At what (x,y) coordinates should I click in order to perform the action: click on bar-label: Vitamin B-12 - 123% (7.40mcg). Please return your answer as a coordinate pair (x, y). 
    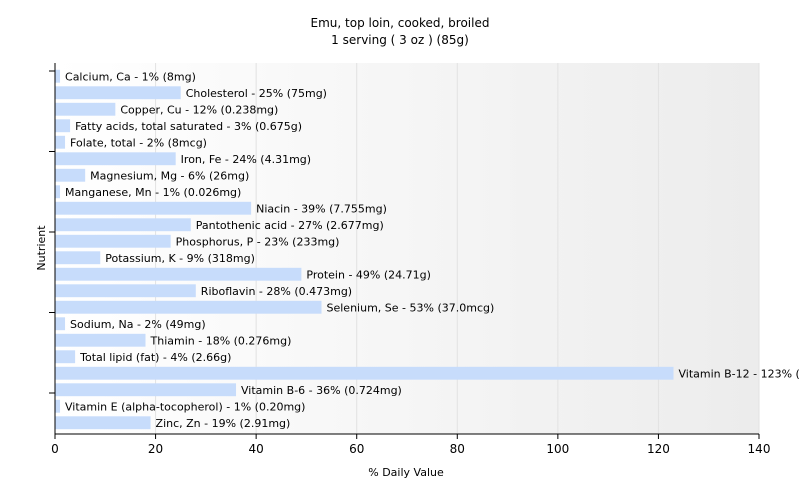
    Looking at the image, I should click on (739, 373).